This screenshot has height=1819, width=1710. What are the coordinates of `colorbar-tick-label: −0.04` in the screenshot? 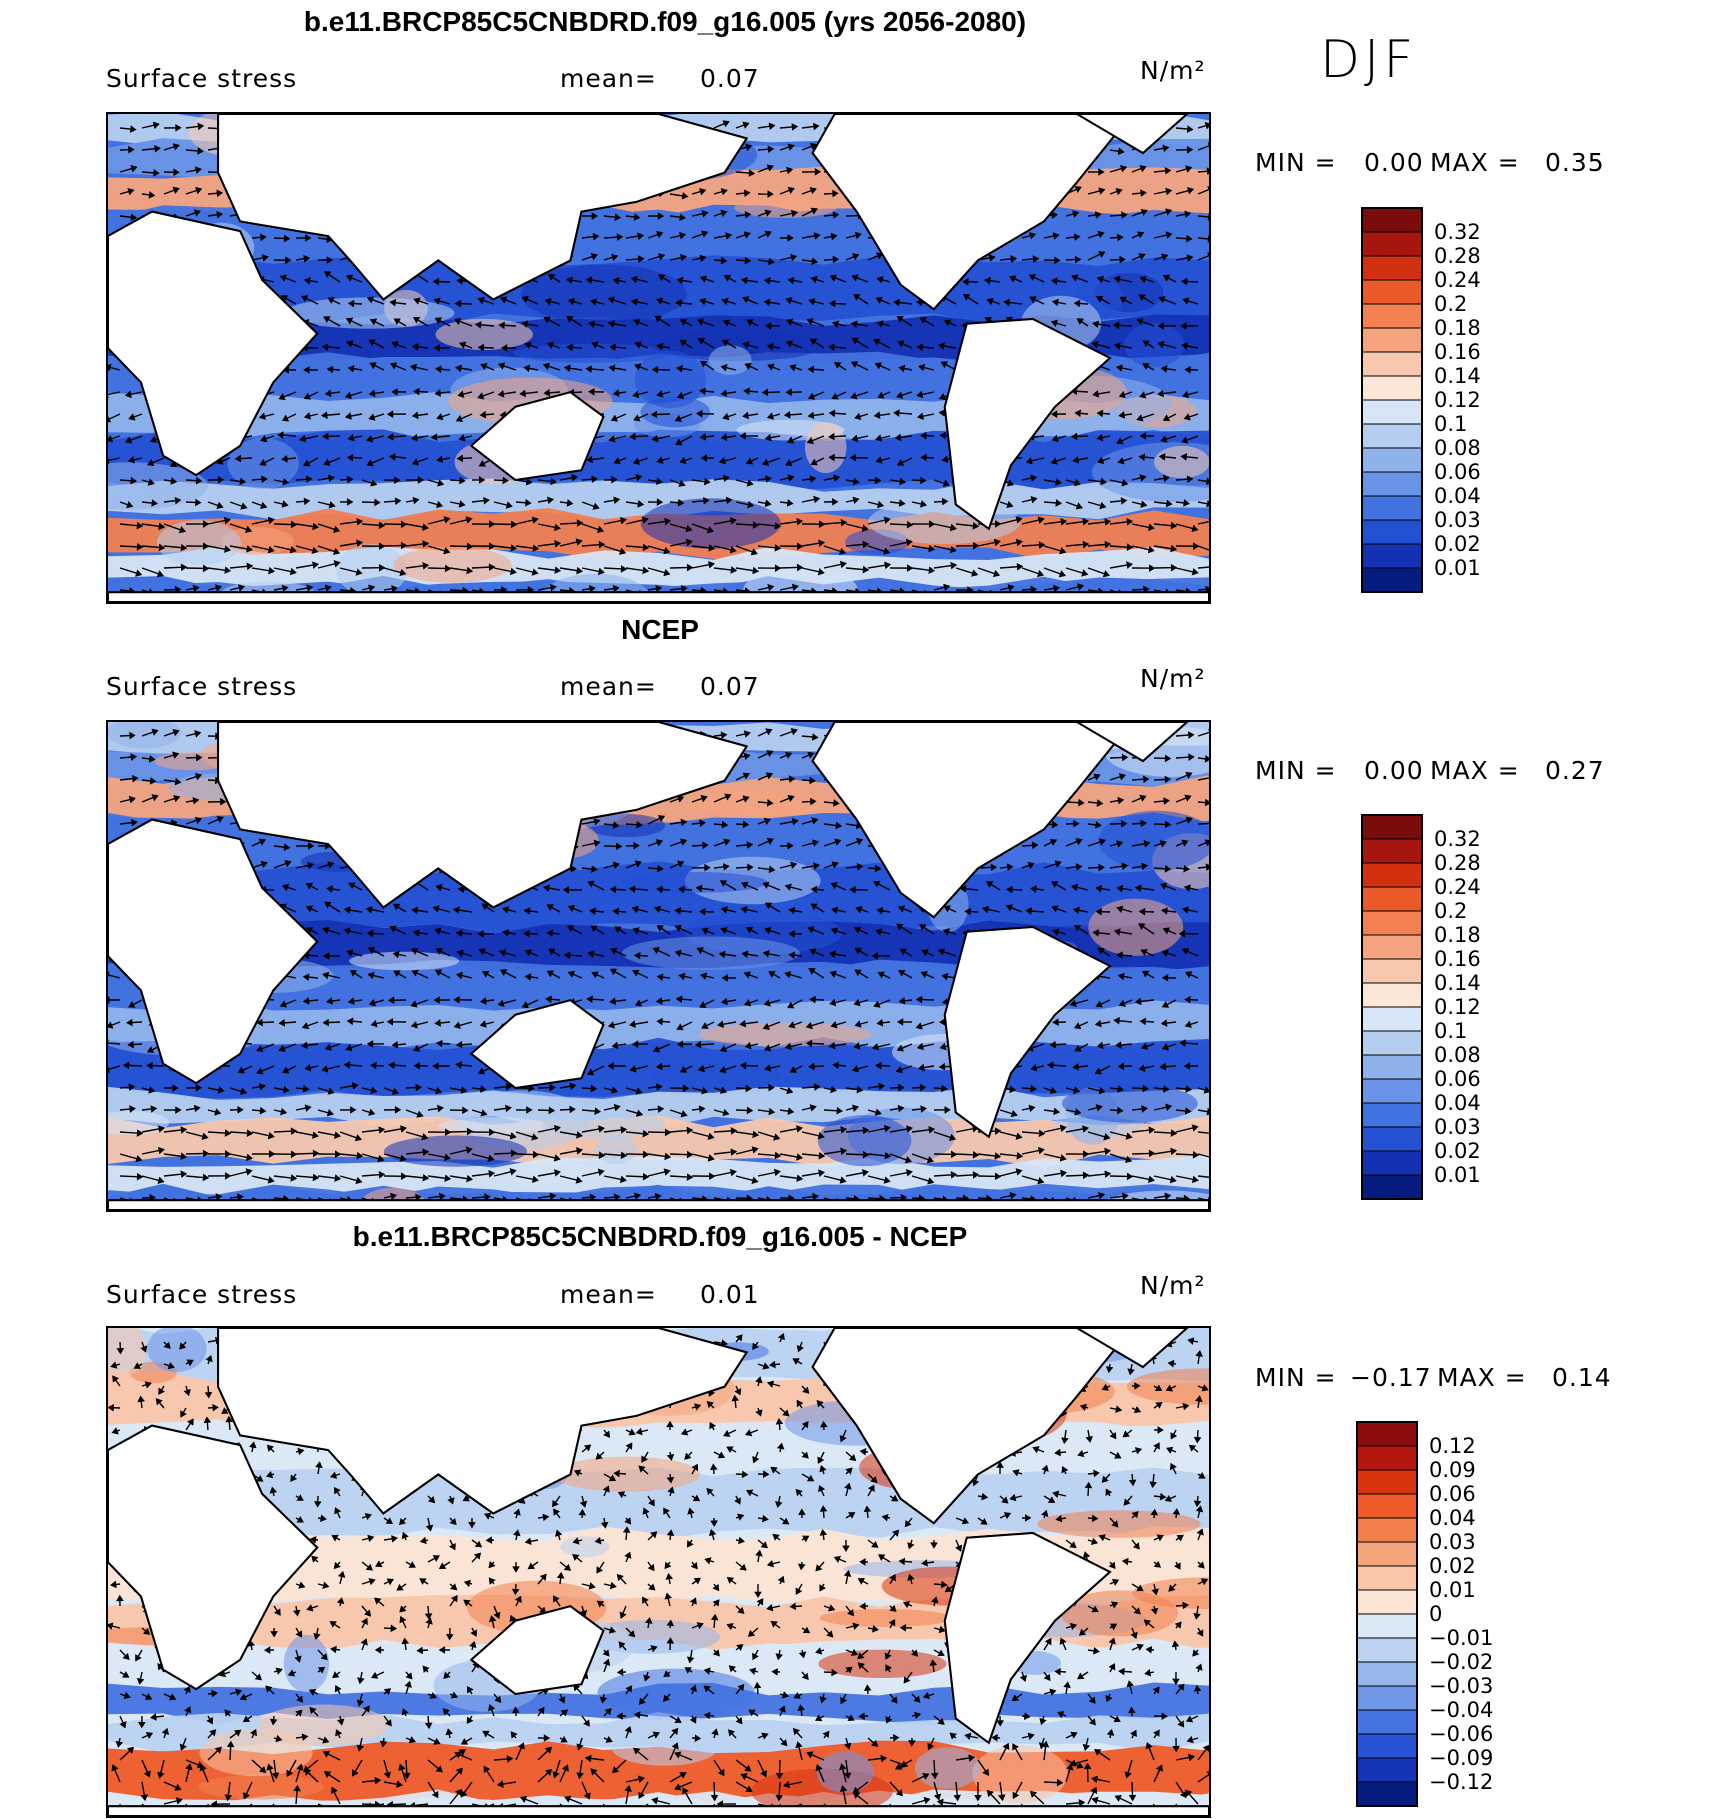 It's located at (1461, 1710).